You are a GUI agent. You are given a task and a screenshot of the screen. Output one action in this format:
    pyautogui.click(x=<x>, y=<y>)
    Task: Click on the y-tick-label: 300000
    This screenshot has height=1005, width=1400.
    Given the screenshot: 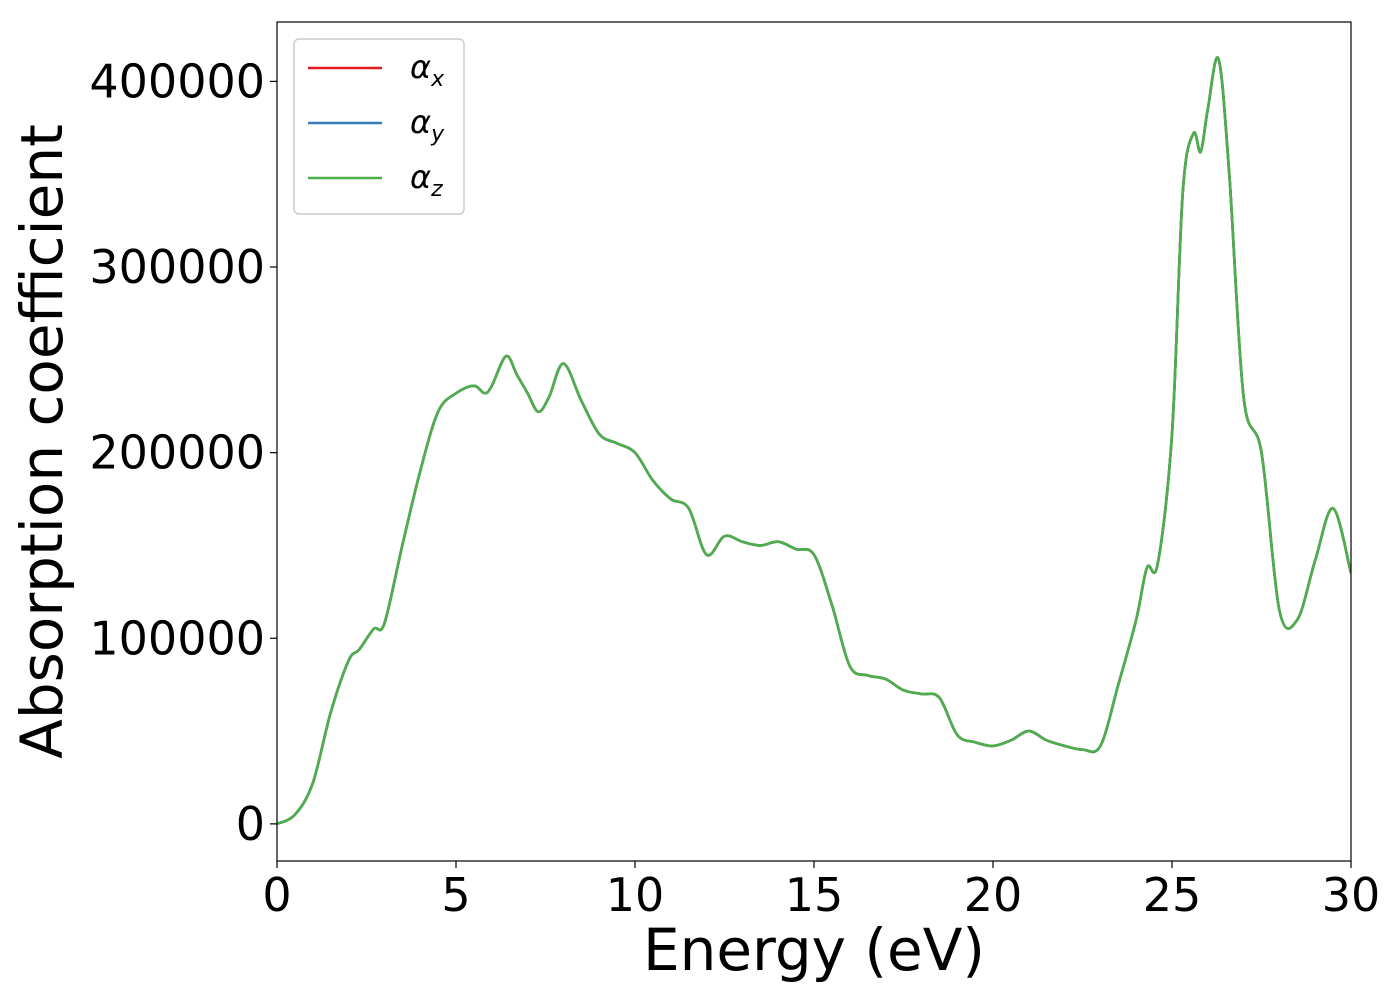 What is the action you would take?
    pyautogui.click(x=177, y=267)
    